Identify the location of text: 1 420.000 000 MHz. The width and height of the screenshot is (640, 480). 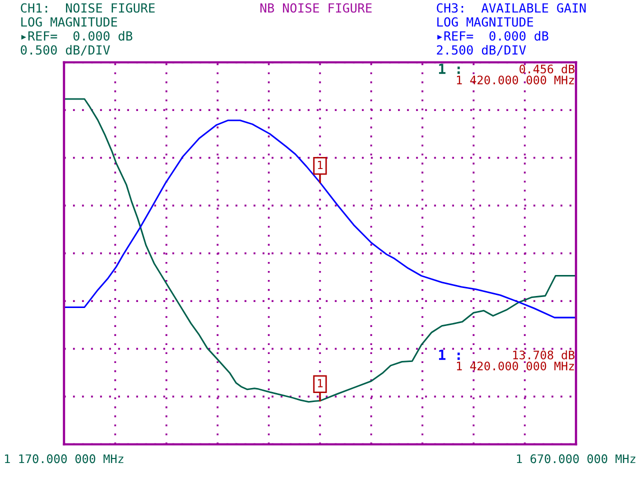
(515, 80).